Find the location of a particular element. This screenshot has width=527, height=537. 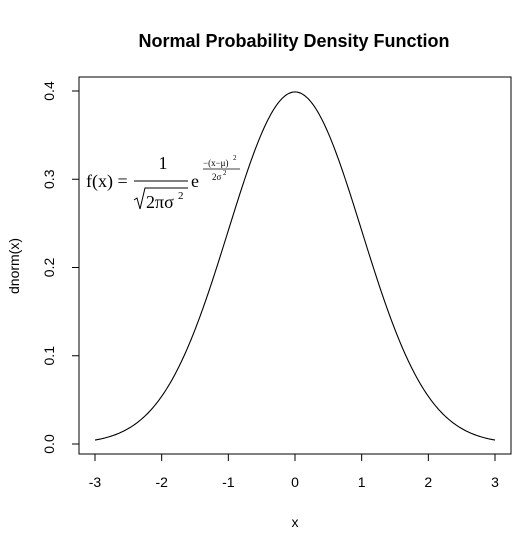

chart-title: Normal Probability Density Function is located at coordinates (293, 41).